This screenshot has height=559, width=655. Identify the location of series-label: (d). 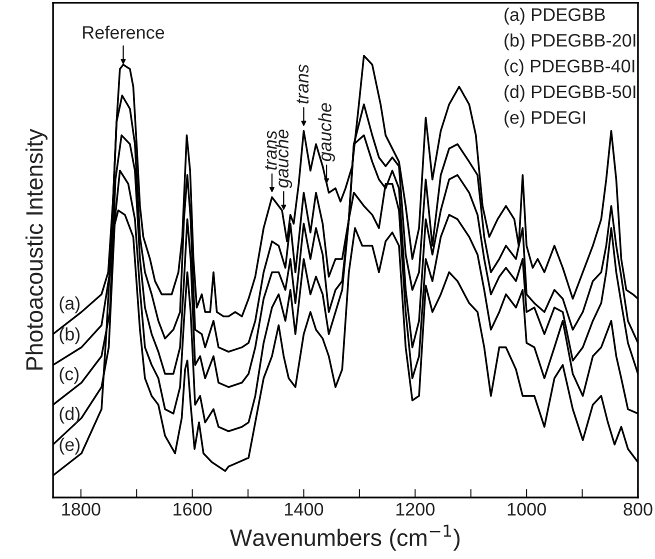
(70, 415).